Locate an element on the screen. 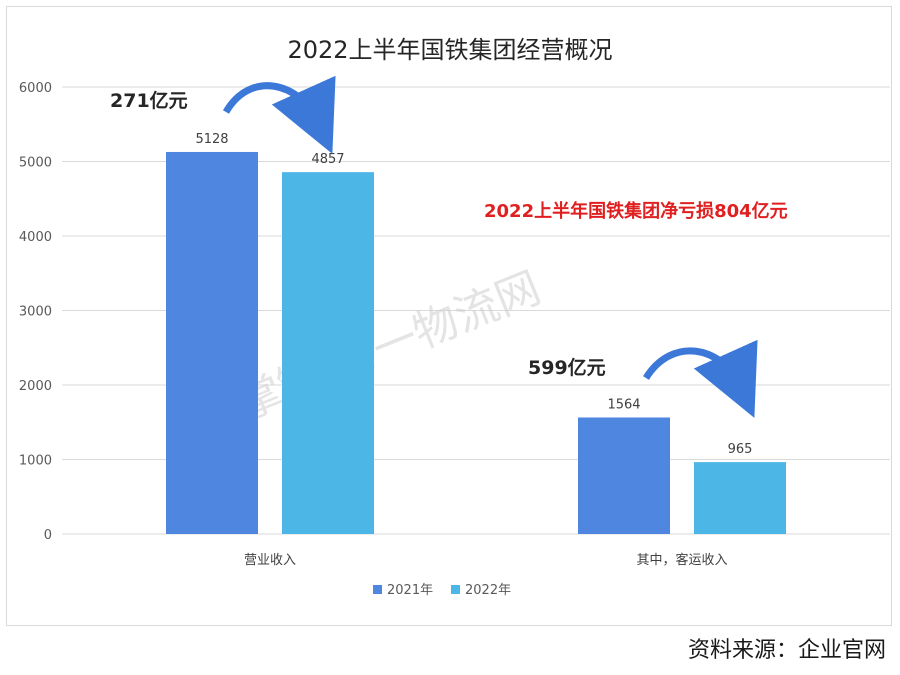  data-label: 4857 is located at coordinates (327, 159).